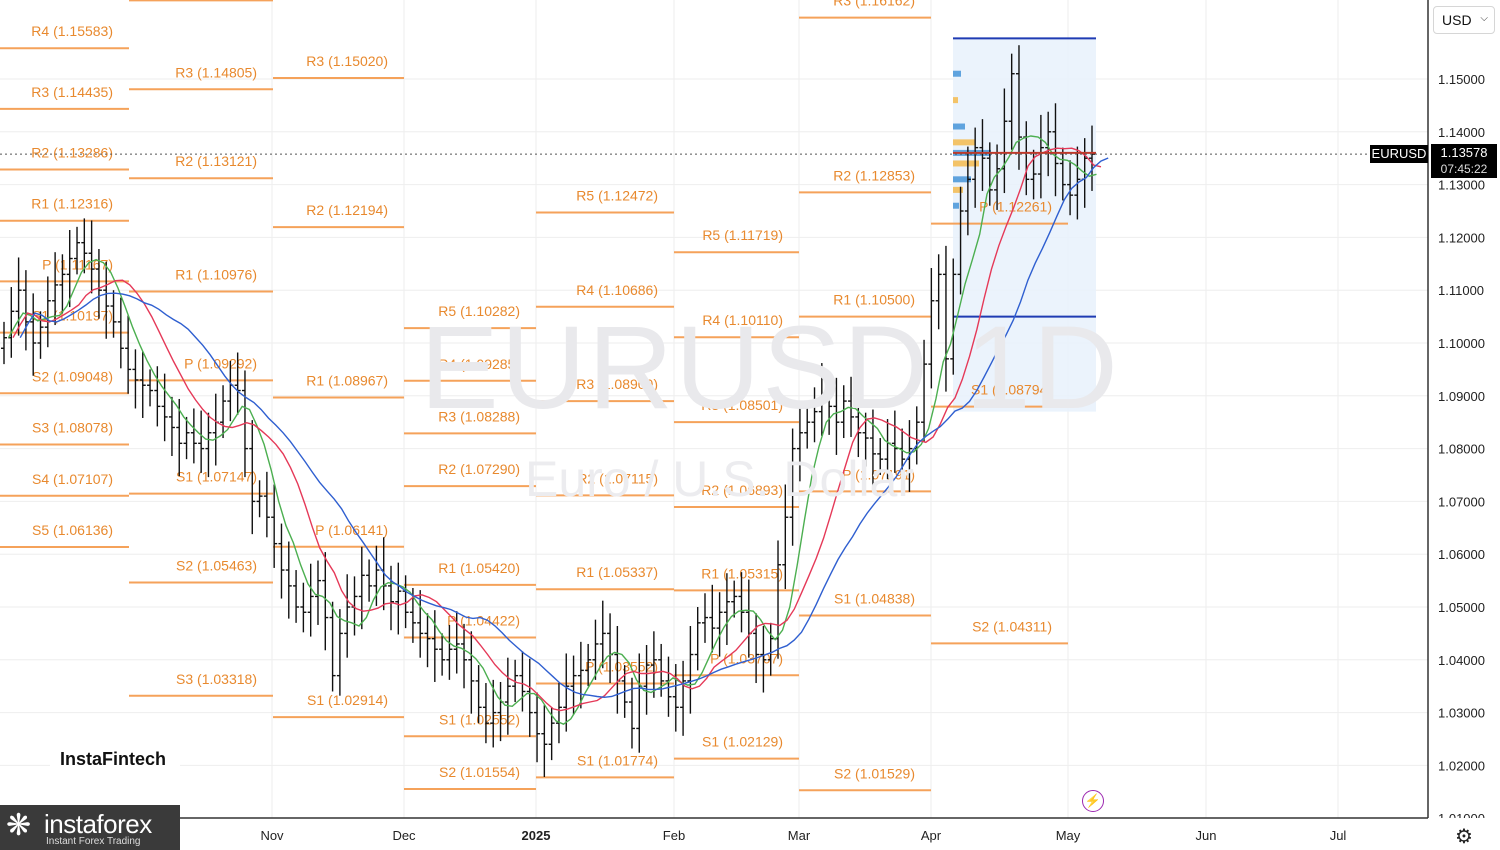  Describe the element at coordinates (770, 368) in the screenshot. I see `symbol-watermark: EURUSD 1D` at that location.